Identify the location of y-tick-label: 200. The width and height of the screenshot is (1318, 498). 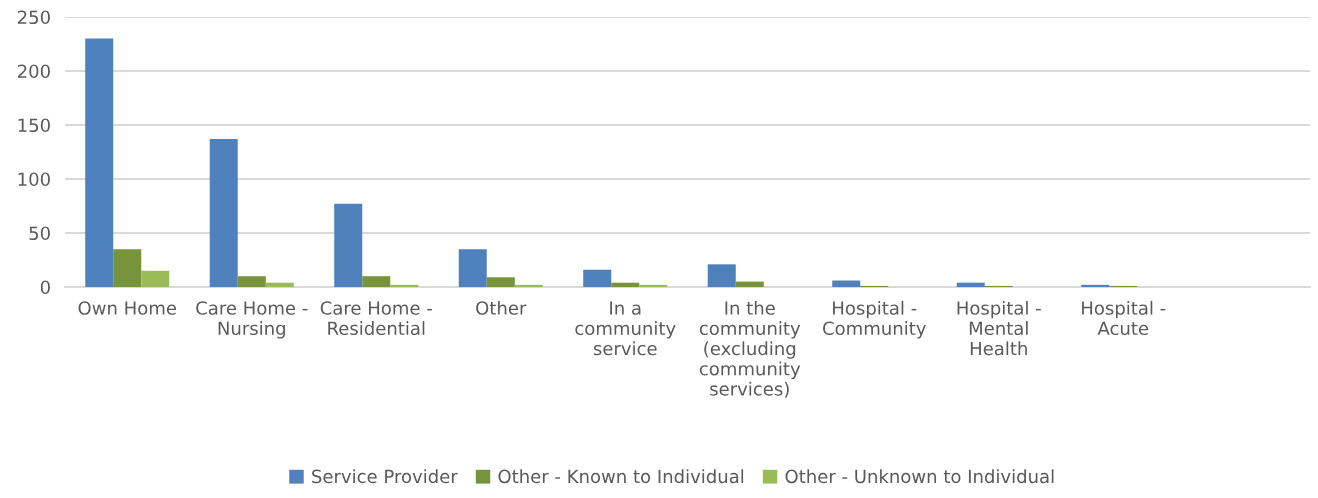
(33, 71).